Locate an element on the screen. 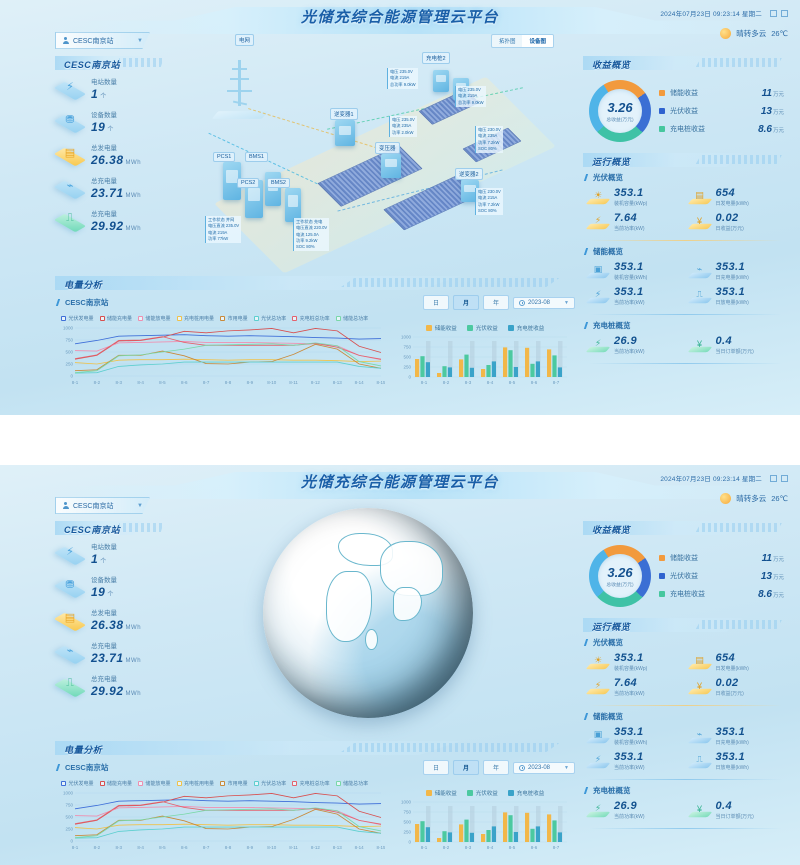  metric-storage-daily-discharge: ⎍ 353.1 日放电量(kWh) is located at coordinates (737, 761).